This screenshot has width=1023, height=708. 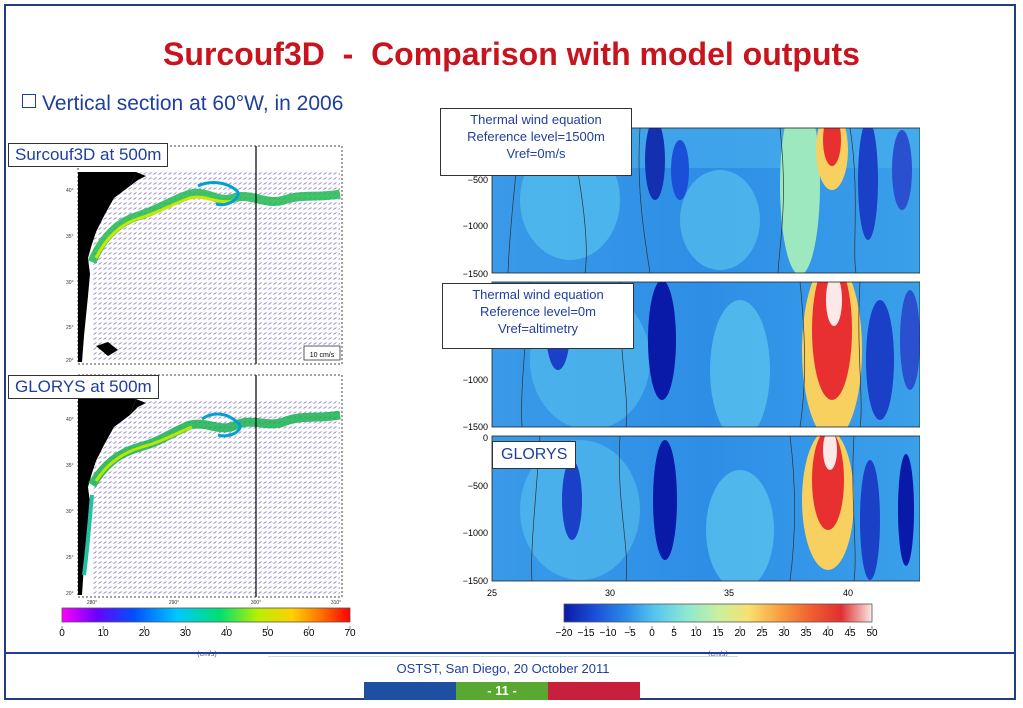 I want to click on colorbar-tick-label: 15, so click(x=718, y=633).